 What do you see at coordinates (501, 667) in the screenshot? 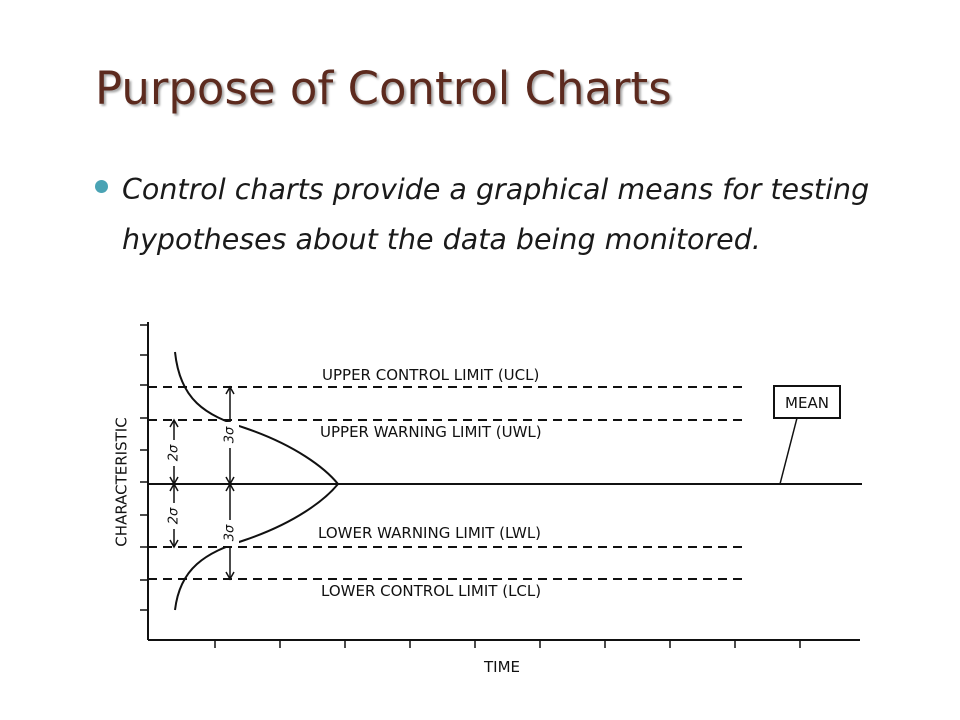
I see `x-axis-label: TIME` at bounding box center [501, 667].